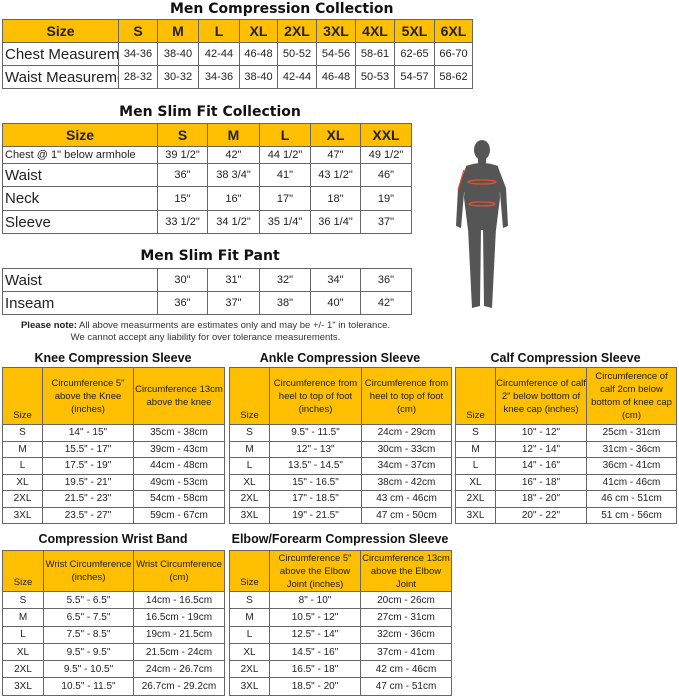 This screenshot has width=679, height=698. I want to click on column-header: Circumference 13cm above the Elbow Joint, so click(406, 571).